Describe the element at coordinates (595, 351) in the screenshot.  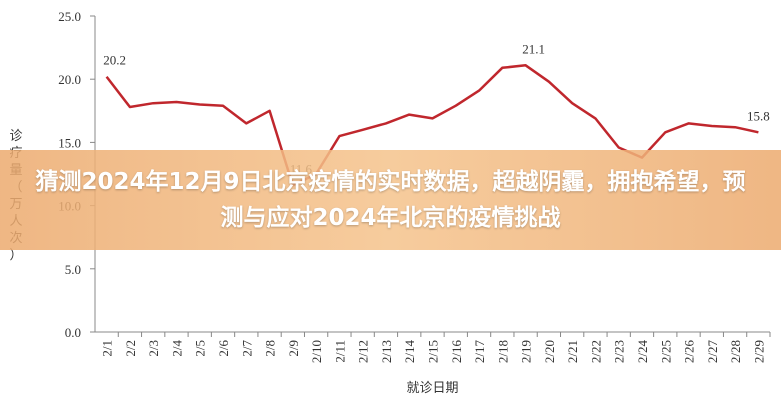
I see `x-tick-label: 2/22` at that location.